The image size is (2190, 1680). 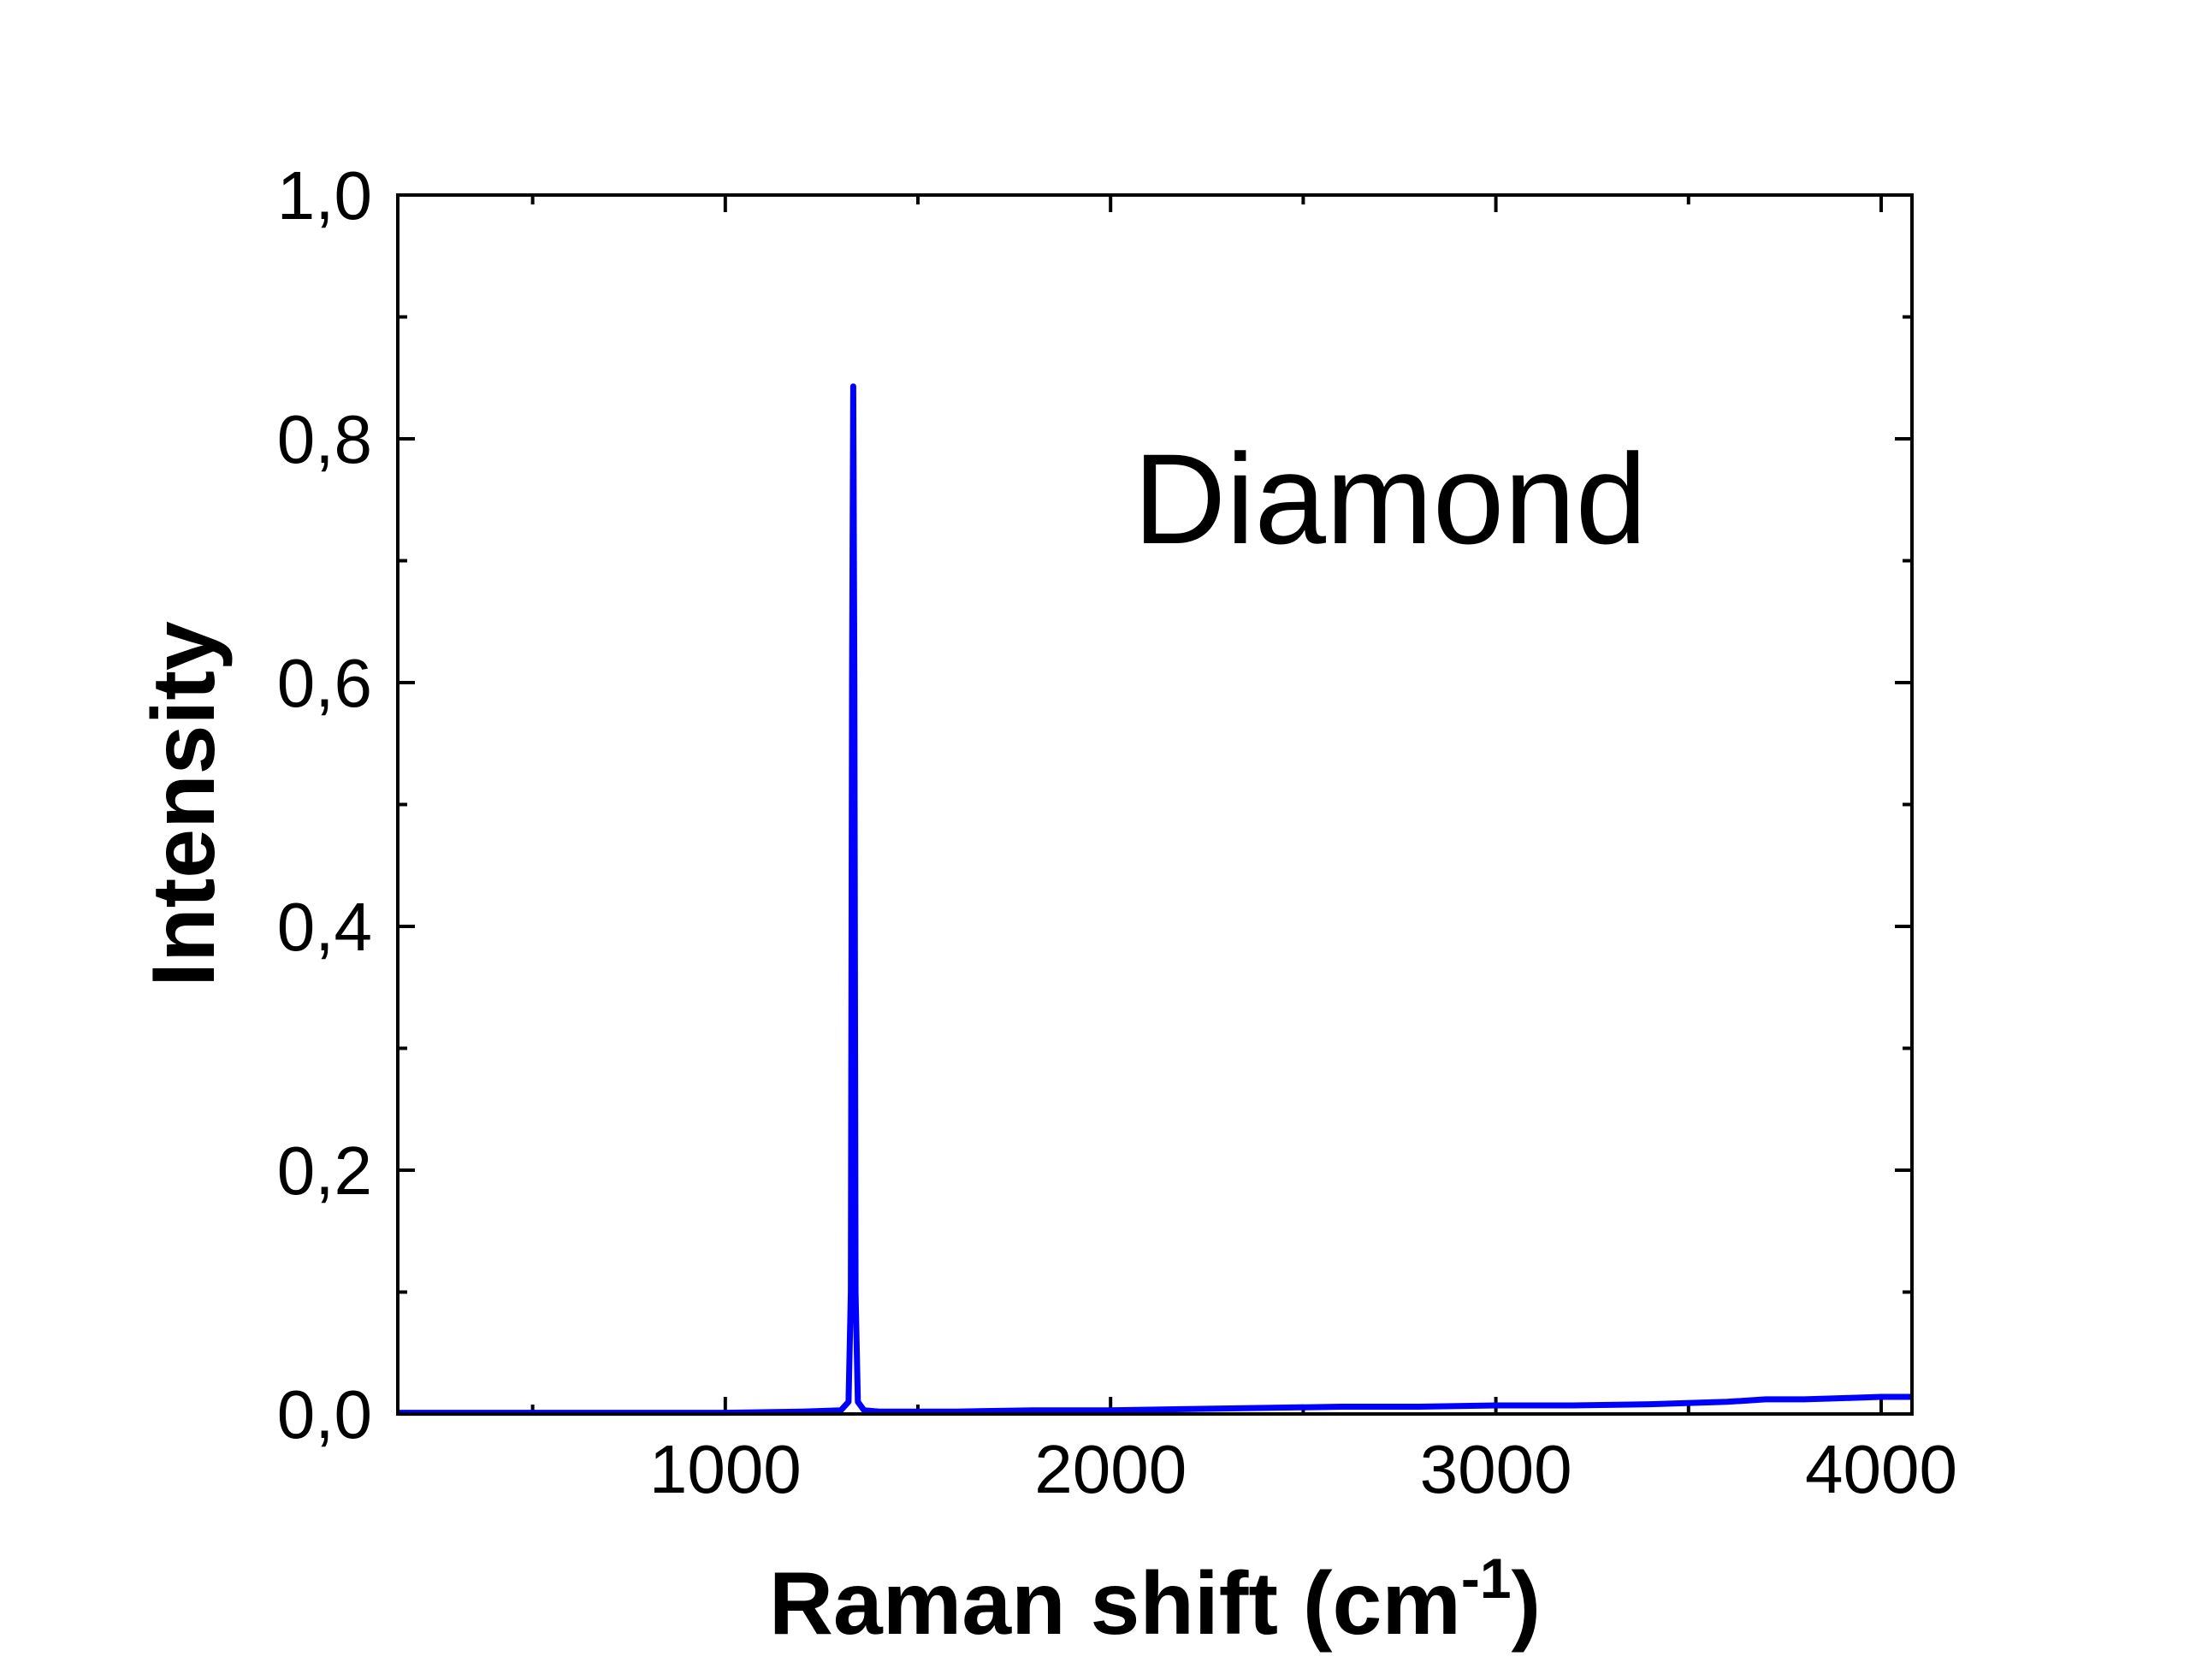 I want to click on y-tick-label: 0,2, so click(x=324, y=1171).